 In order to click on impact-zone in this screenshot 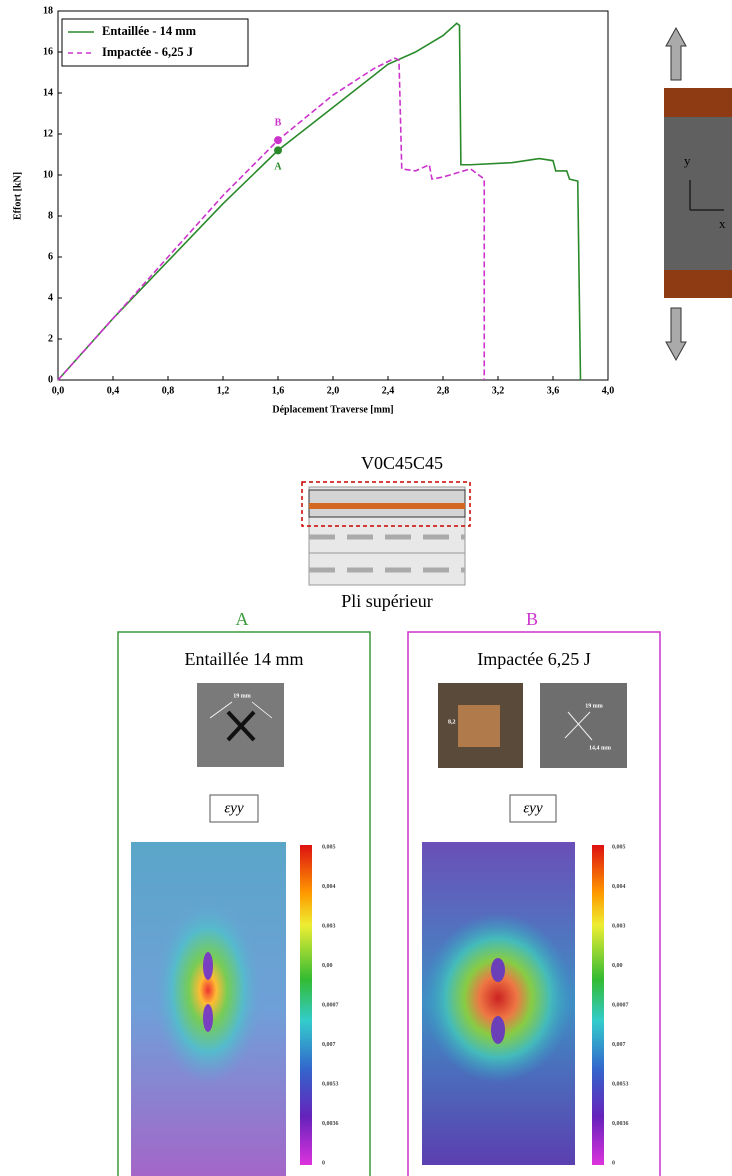, I will do `click(479, 726)`.